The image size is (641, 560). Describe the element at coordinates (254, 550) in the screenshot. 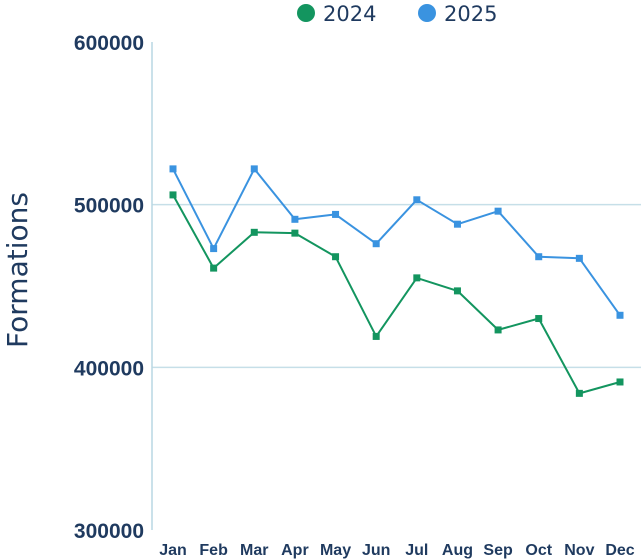

I see `x-tick-label: Mar` at that location.